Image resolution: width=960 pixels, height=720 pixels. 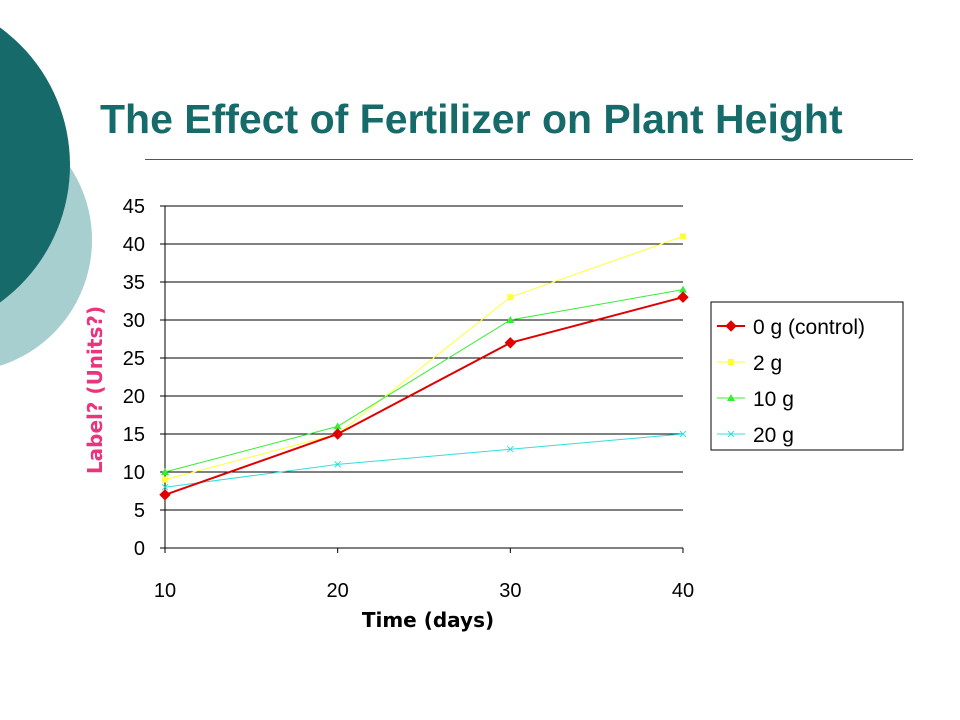 I want to click on y-tick-label: 10, so click(x=134, y=473).